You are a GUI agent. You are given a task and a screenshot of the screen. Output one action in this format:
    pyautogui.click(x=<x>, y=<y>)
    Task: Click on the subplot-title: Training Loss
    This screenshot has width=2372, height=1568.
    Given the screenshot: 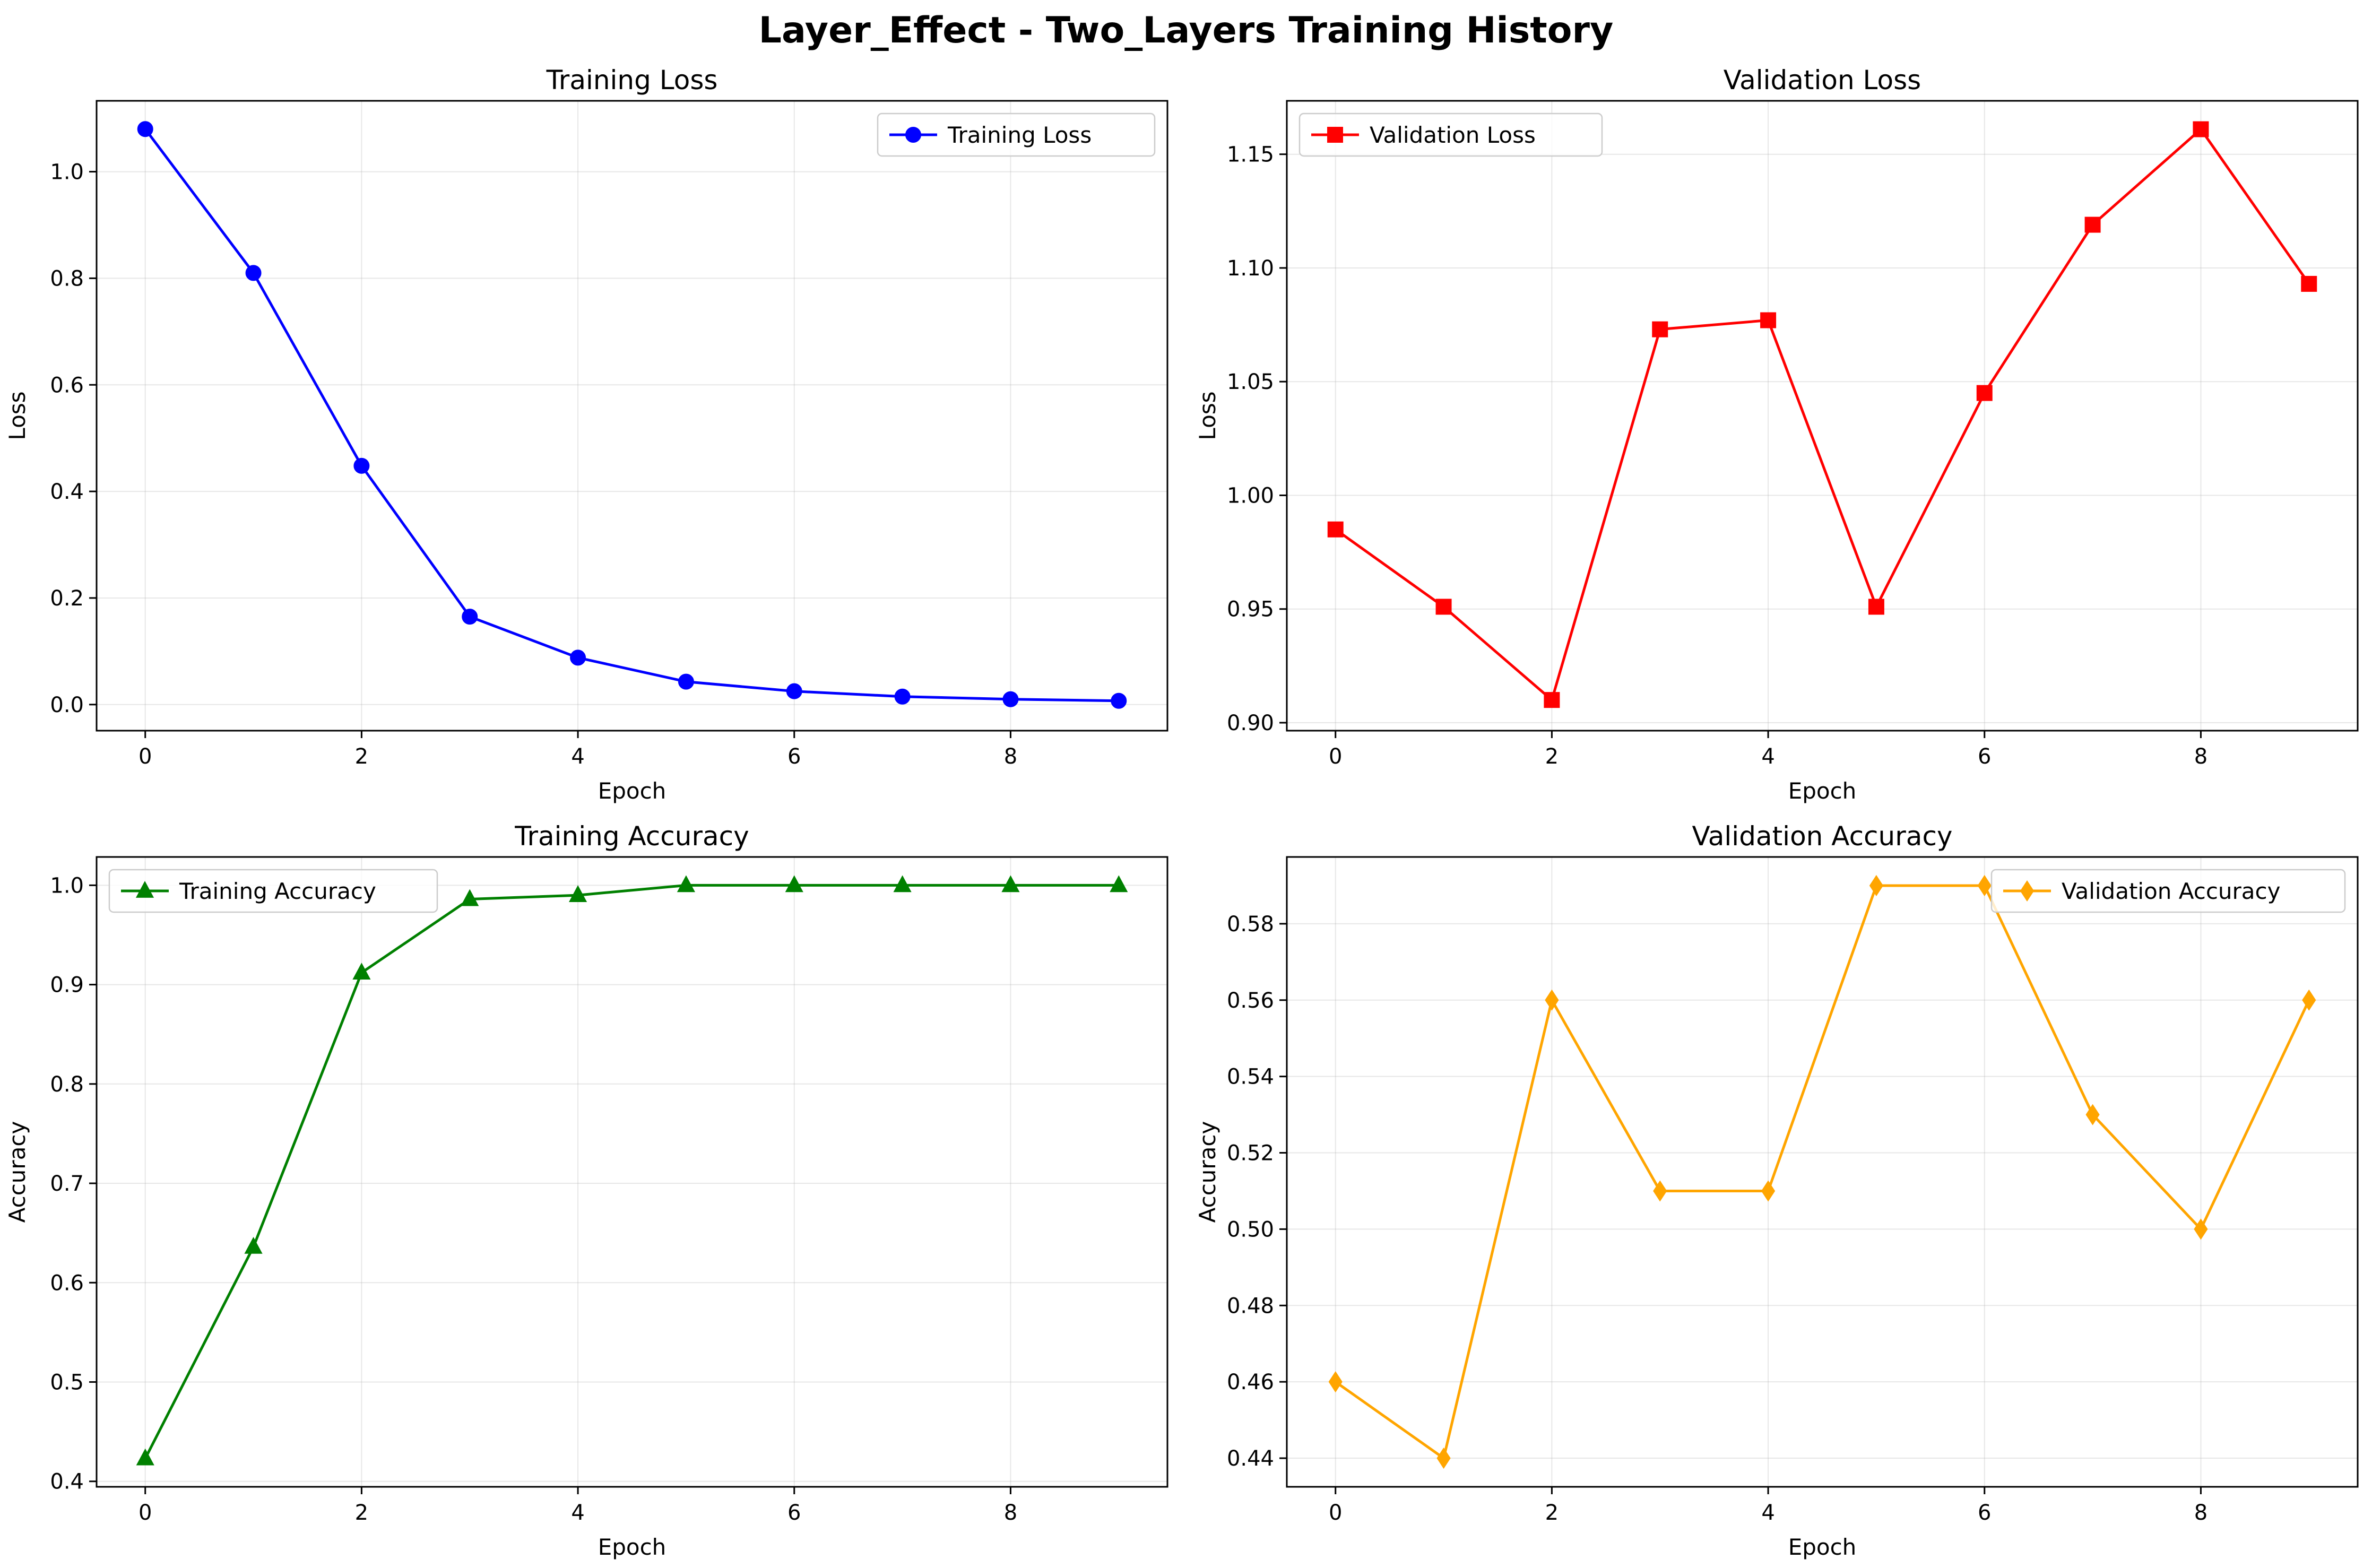 What is the action you would take?
    pyautogui.click(x=632, y=80)
    